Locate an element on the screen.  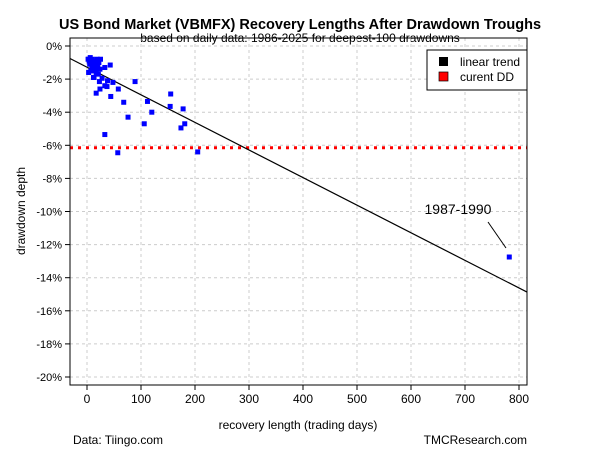
x-tick-label: 100 is located at coordinates (141, 399).